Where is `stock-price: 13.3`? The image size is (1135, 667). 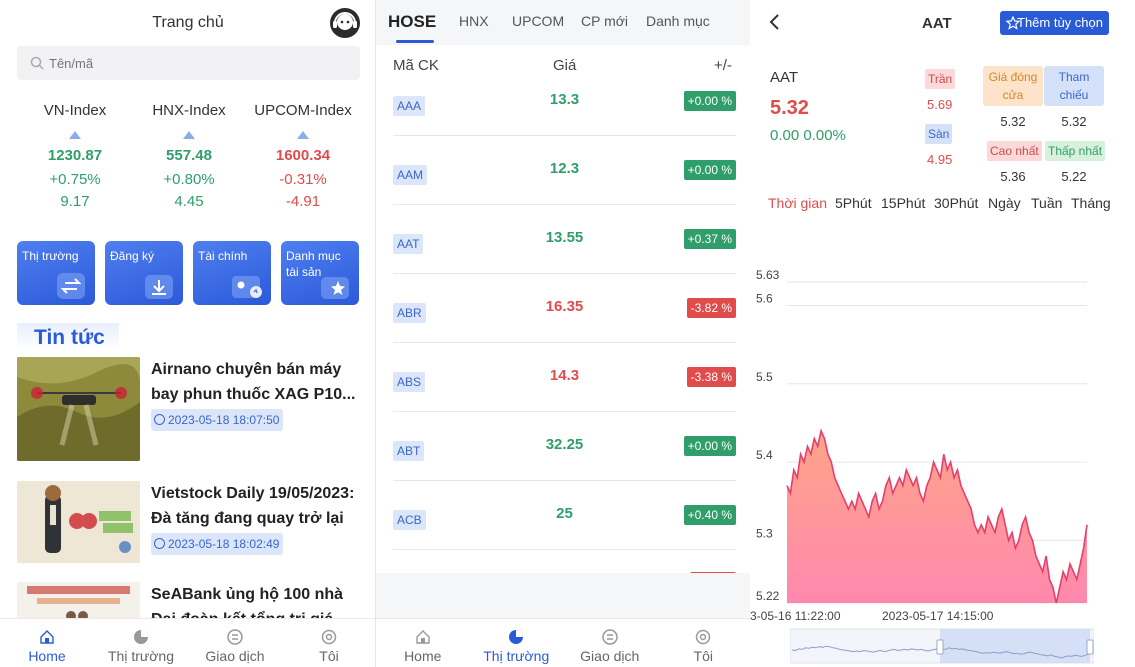 stock-price: 13.3 is located at coordinates (564, 99).